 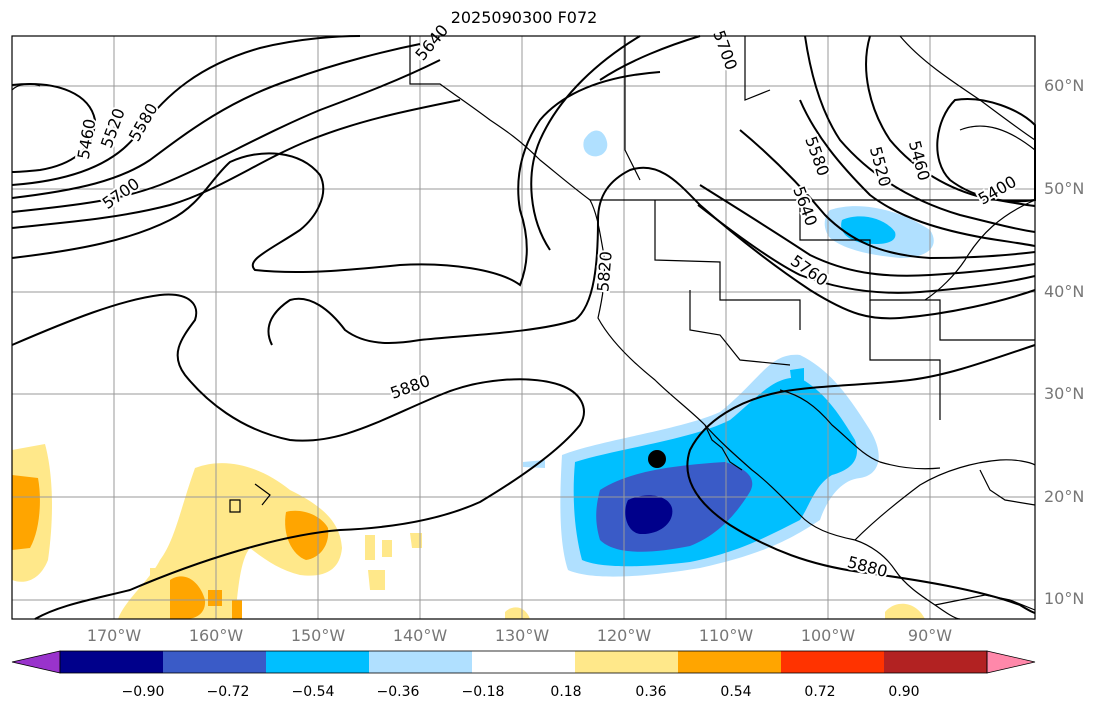 What do you see at coordinates (114, 635) in the screenshot?
I see `lon-label: 170°W` at bounding box center [114, 635].